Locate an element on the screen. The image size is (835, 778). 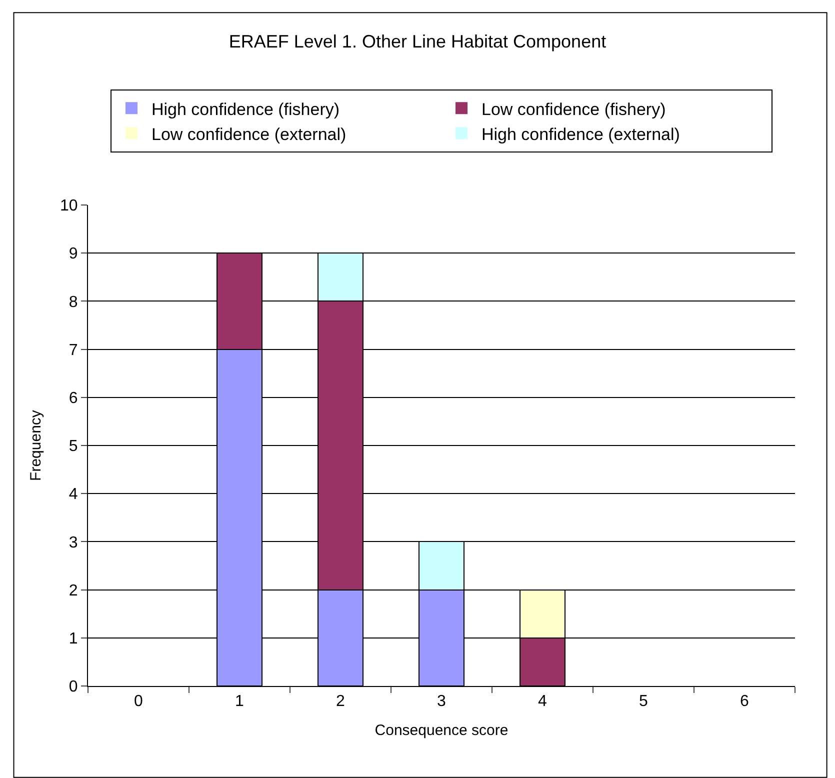
legend-label: Low confidence (fishery) is located at coordinates (574, 109).